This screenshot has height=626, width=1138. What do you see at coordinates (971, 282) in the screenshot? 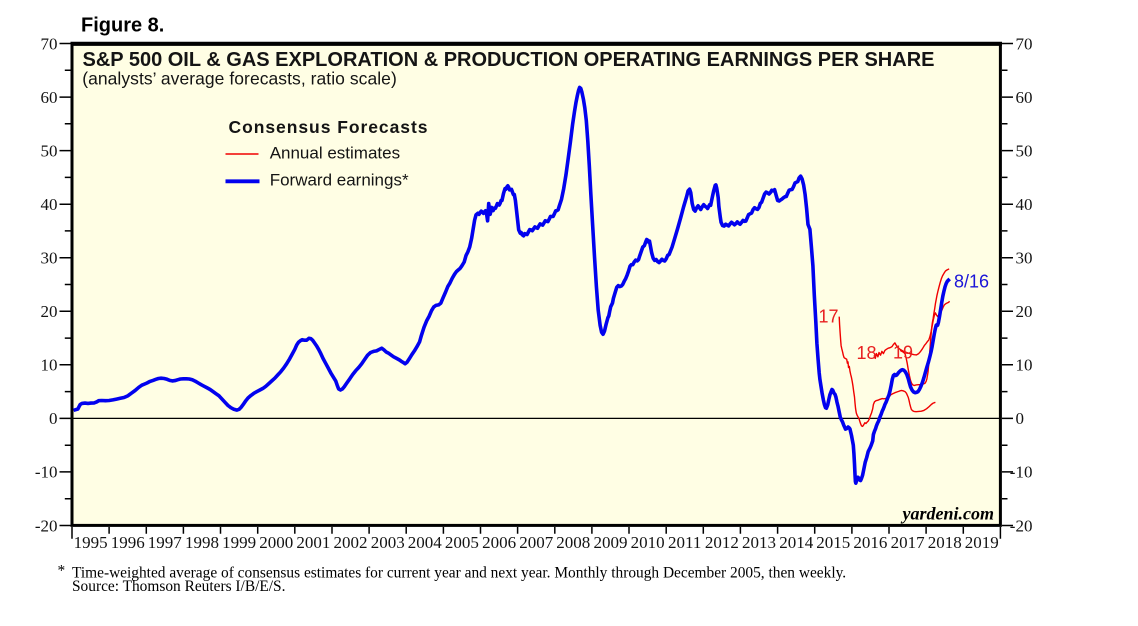
I see `svg-text: 8/16` at bounding box center [971, 282].